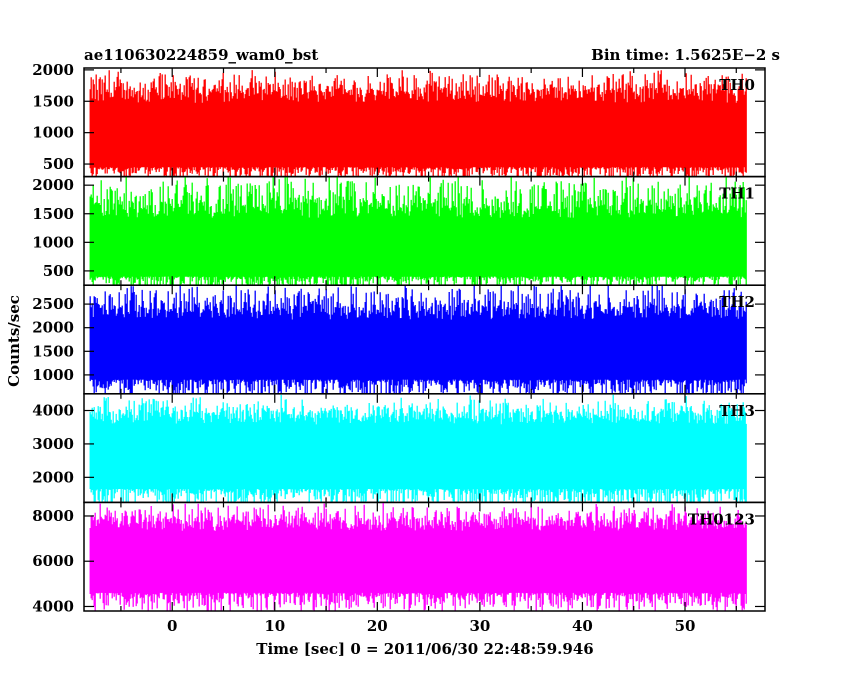 This screenshot has height=680, width=850. Describe the element at coordinates (418, 556) in the screenshot. I see `series-th0123` at that location.